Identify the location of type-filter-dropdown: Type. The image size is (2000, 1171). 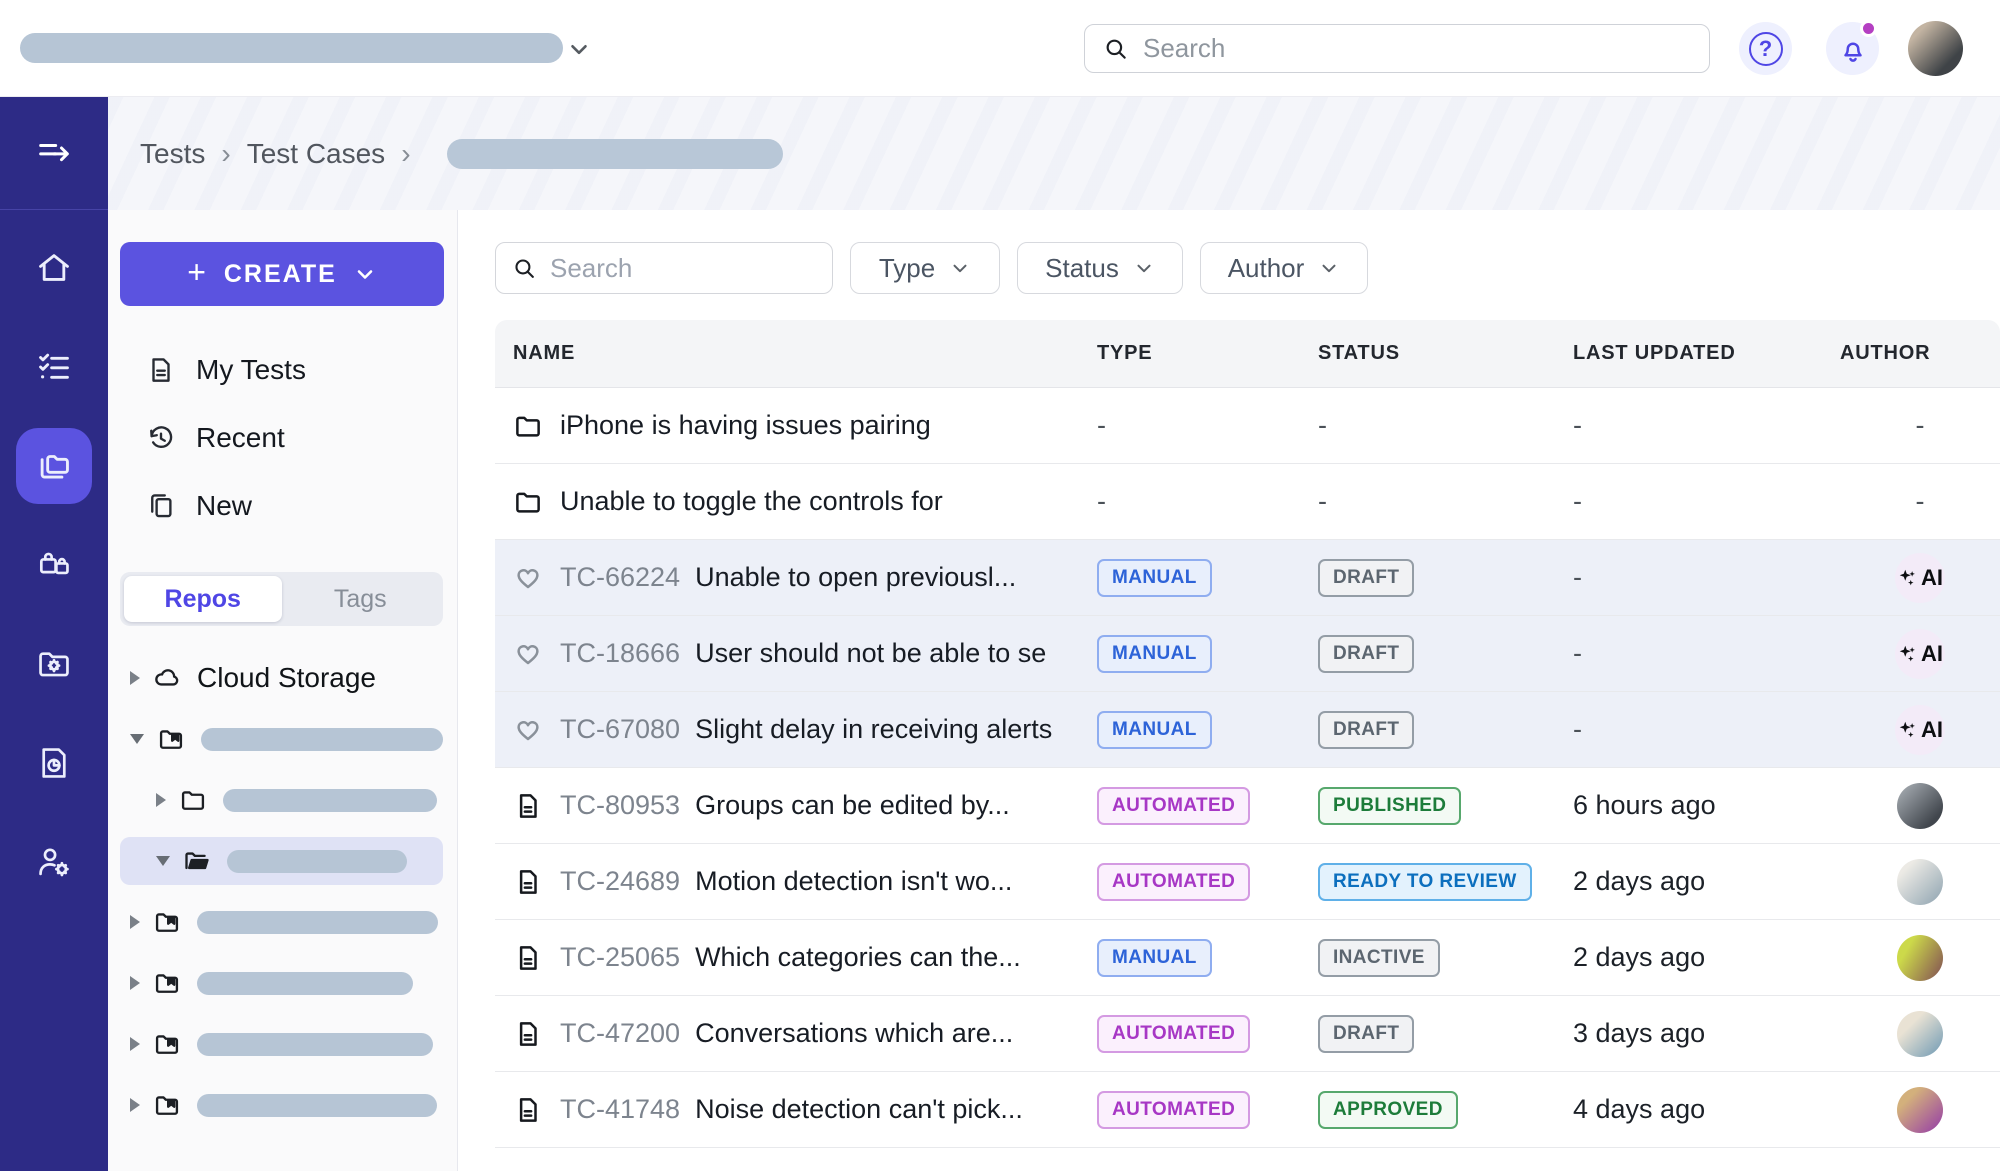
(925, 268).